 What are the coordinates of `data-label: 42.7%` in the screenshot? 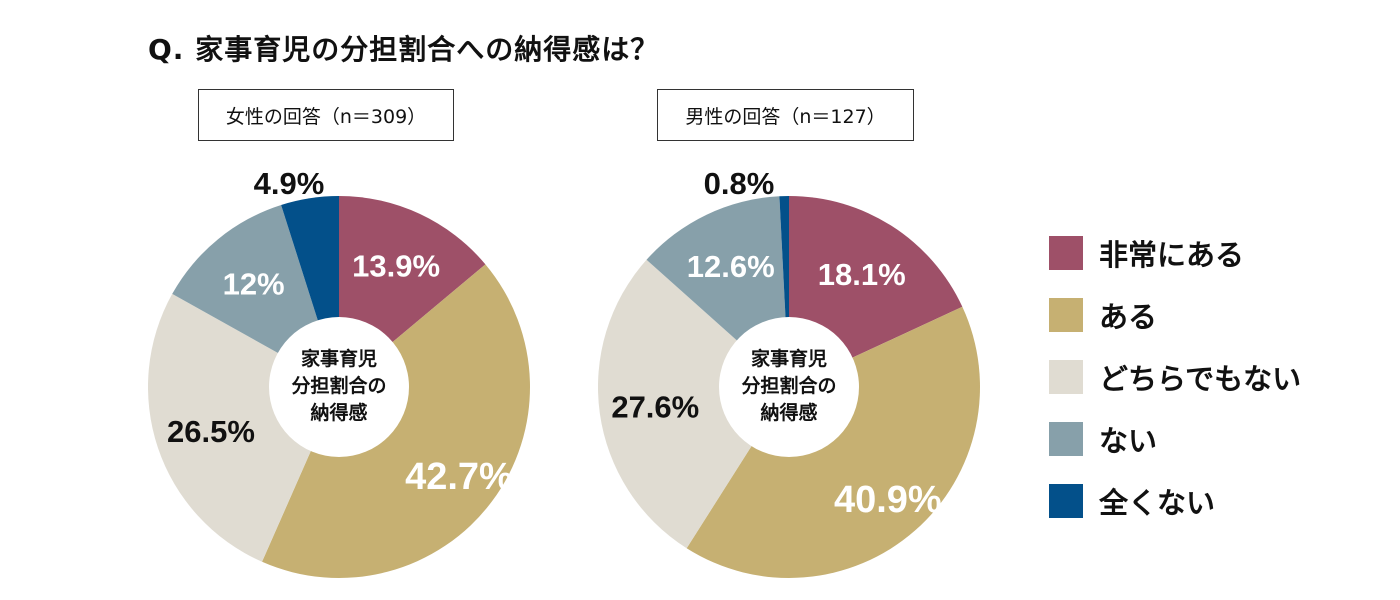 It's located at (459, 477).